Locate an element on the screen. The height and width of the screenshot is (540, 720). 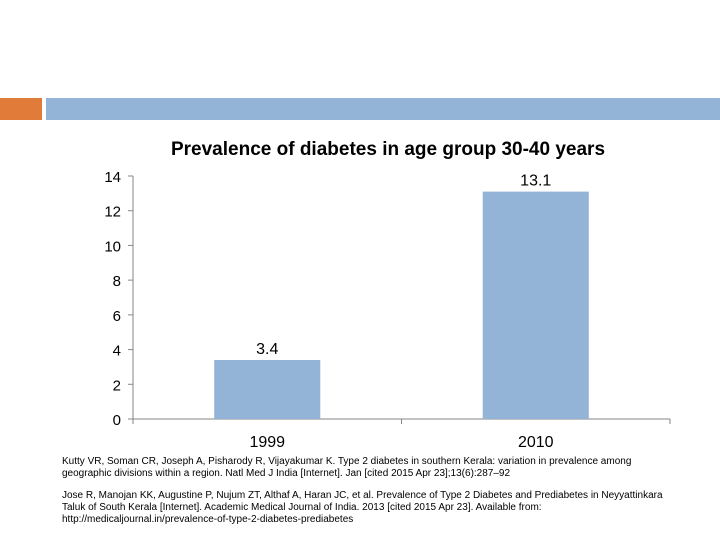
y-tick-label: 4 is located at coordinates (117, 351).